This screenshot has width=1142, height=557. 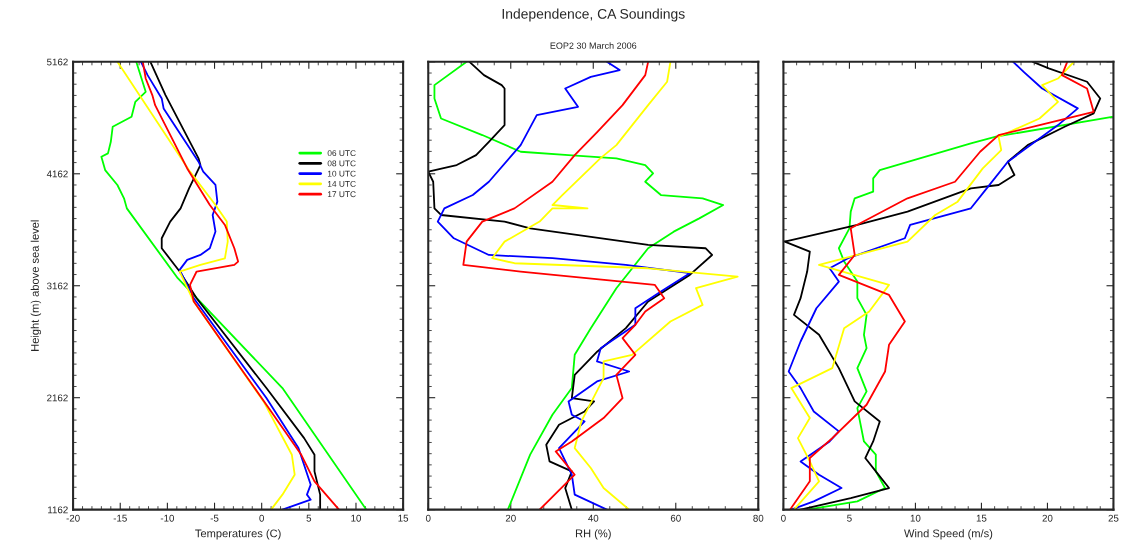 I want to click on legend-label: 08 UTC, so click(x=341, y=163).